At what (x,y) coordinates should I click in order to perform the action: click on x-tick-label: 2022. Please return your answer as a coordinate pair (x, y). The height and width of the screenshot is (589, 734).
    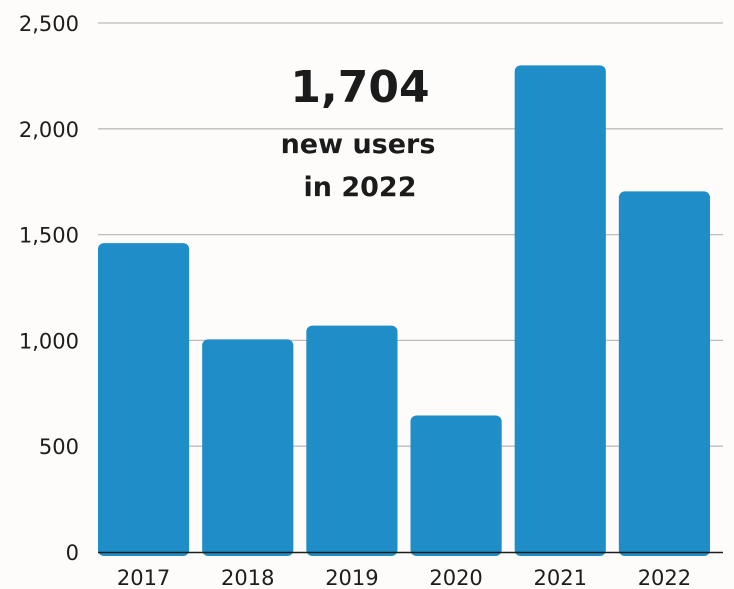
    Looking at the image, I should click on (664, 577).